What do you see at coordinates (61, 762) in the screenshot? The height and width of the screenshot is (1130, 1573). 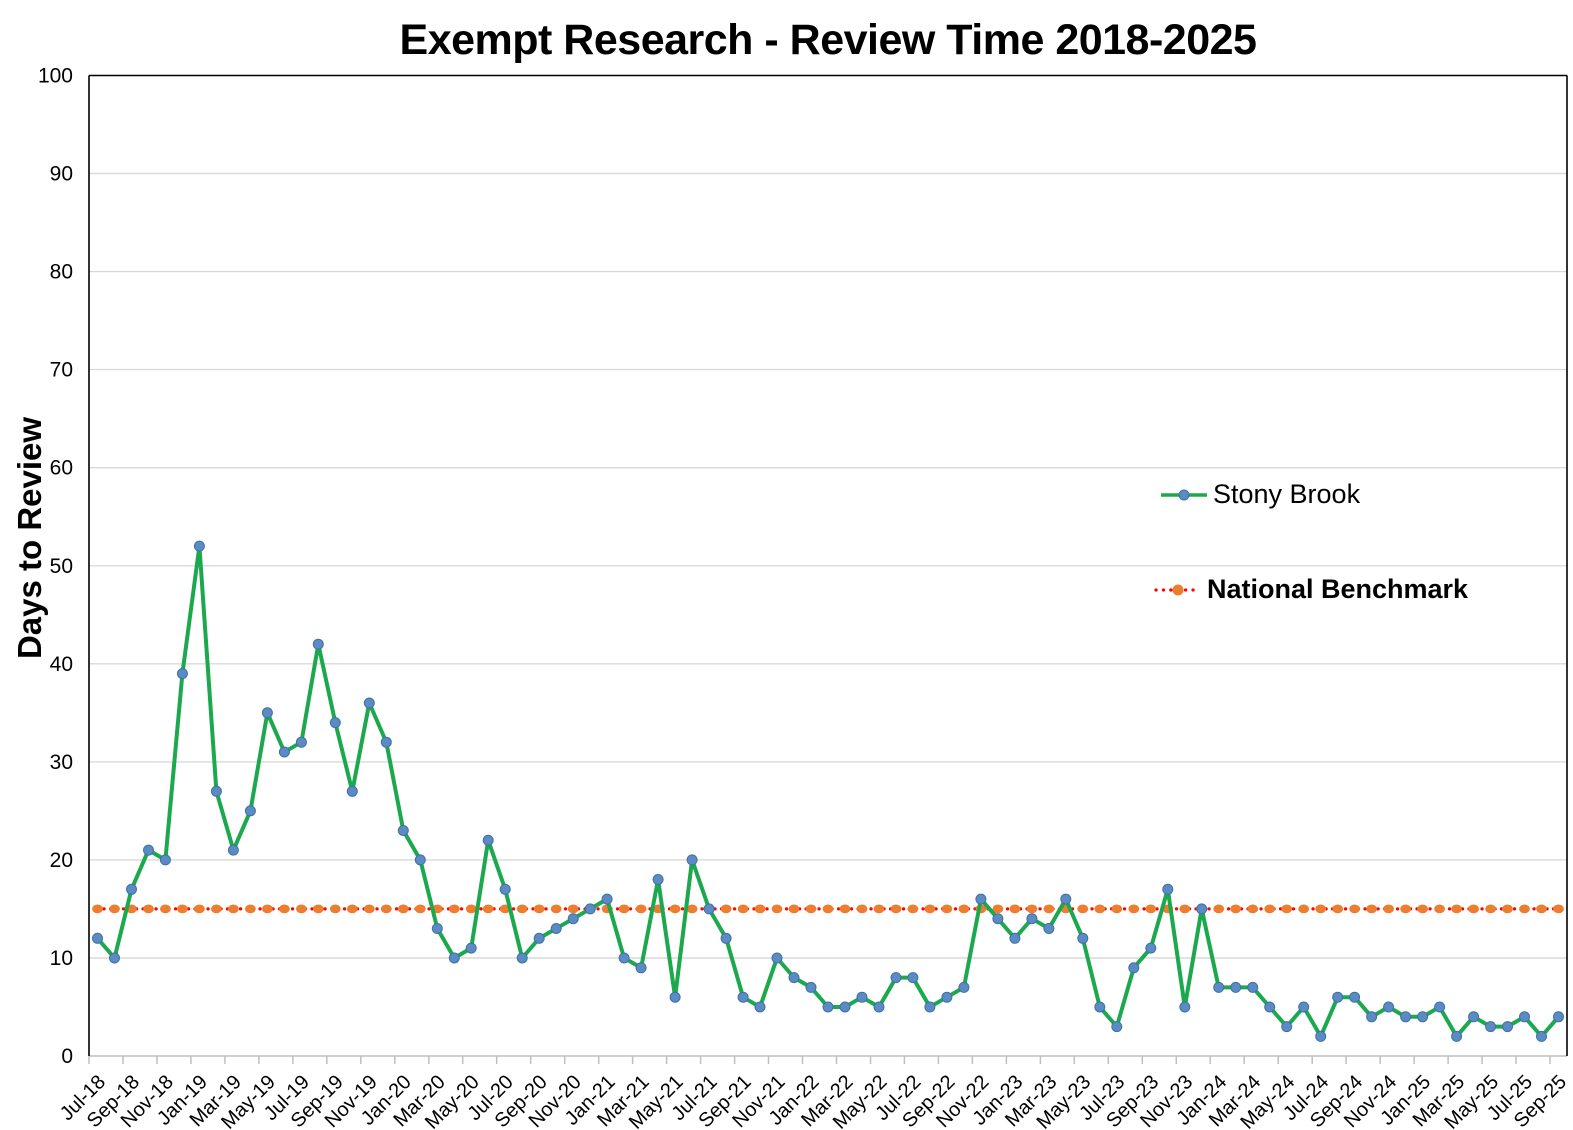 I see `y-tick-label: 30` at bounding box center [61, 762].